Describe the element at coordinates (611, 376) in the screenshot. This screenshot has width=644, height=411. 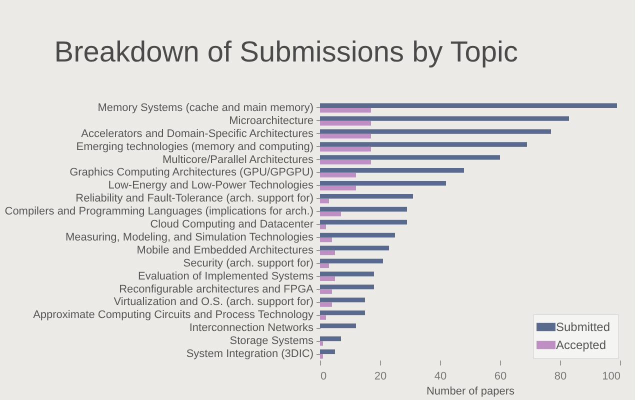
I see `x-tick-label: 100` at that location.